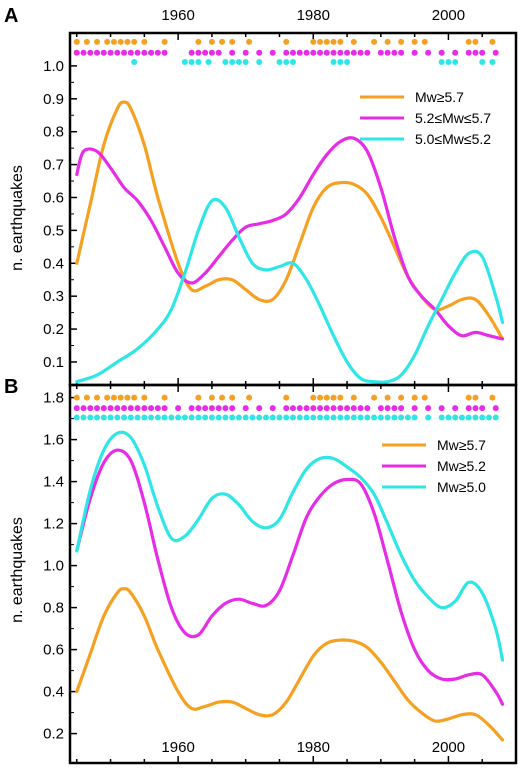 The height and width of the screenshot is (773, 526). I want to click on y-tick-label: 0.8, so click(53, 608).